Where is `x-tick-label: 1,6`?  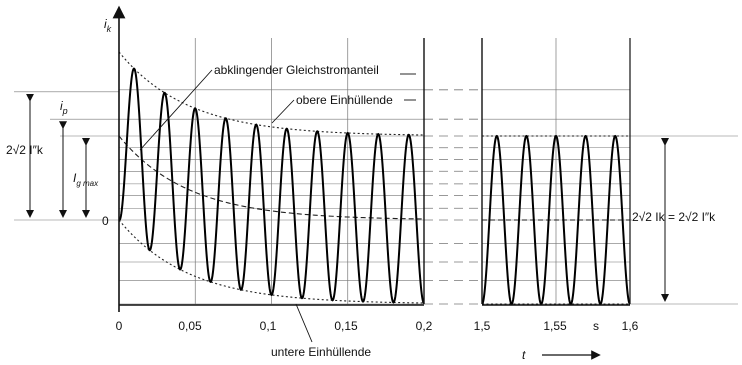 x-tick-label: 1,6 is located at coordinates (630, 326).